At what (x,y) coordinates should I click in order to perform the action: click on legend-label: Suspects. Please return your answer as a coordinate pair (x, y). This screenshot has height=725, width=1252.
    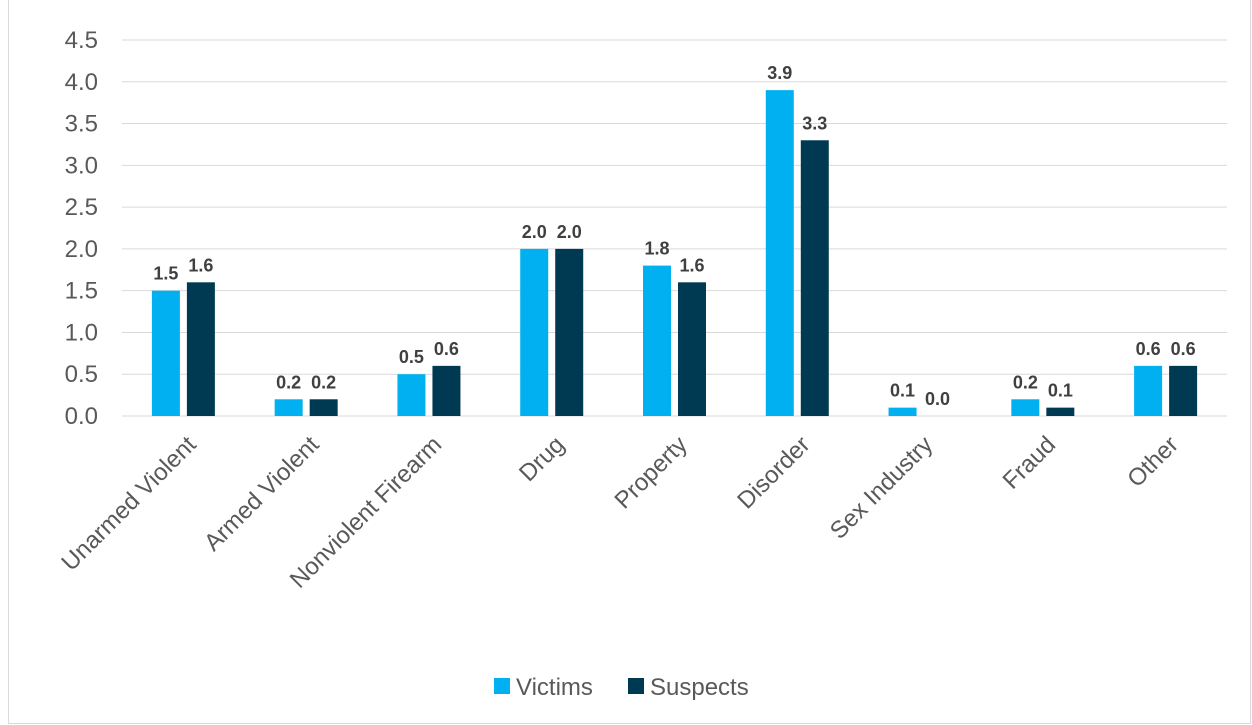
    Looking at the image, I should click on (699, 687).